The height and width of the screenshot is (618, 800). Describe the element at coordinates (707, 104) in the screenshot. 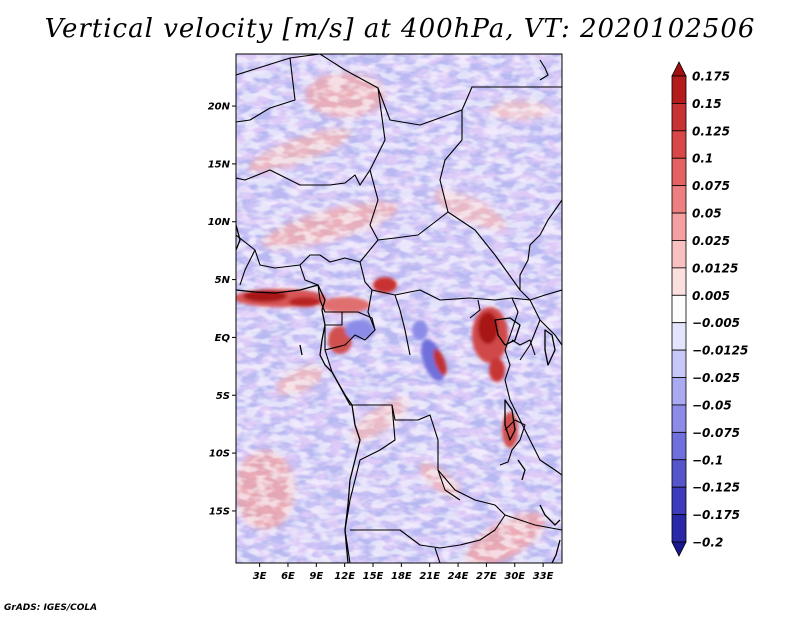

I see `colorbar-label: 0.15` at that location.